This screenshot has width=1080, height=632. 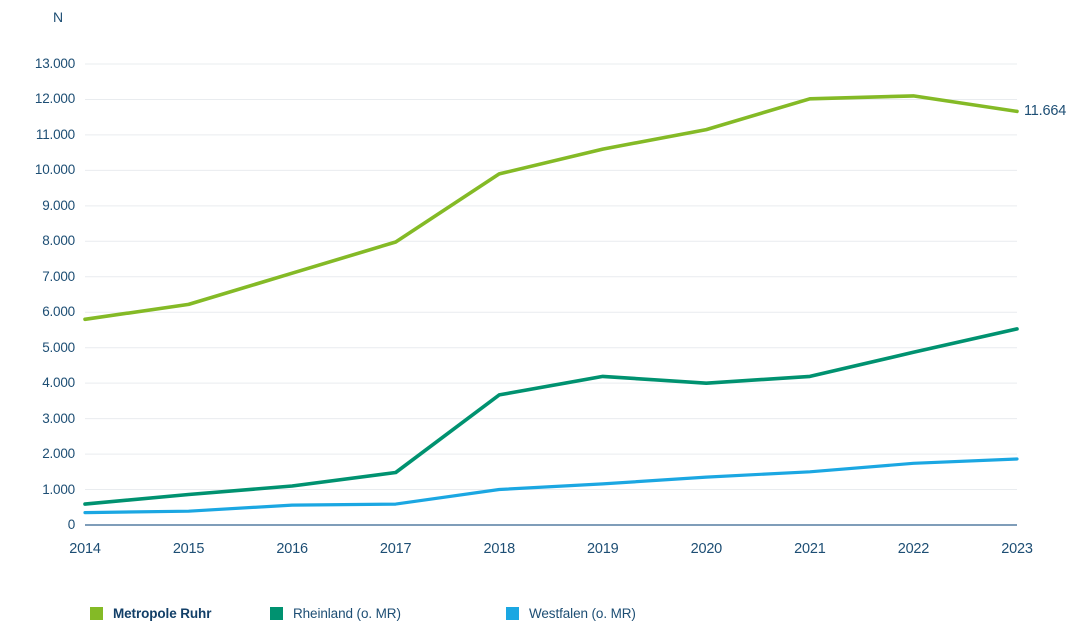 I want to click on x-tick-label: 2016, so click(x=292, y=549).